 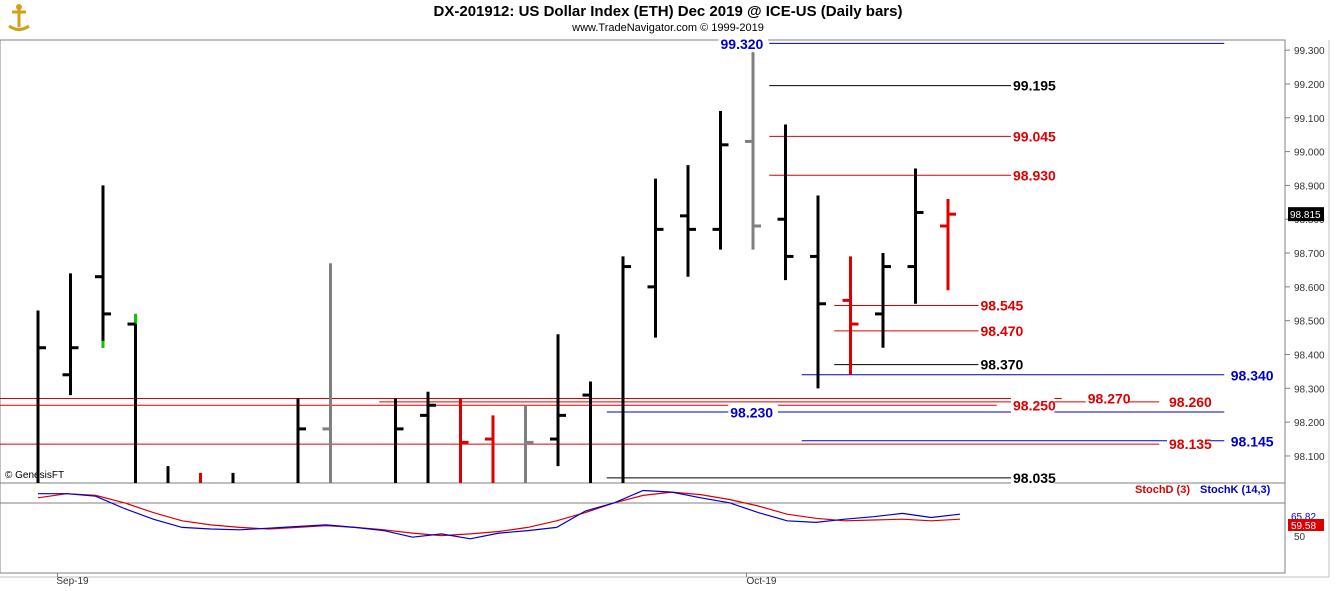 What do you see at coordinates (667, 28) in the screenshot?
I see `chart-subtitle: www.TradeNavigator.com © 1999-2019` at bounding box center [667, 28].